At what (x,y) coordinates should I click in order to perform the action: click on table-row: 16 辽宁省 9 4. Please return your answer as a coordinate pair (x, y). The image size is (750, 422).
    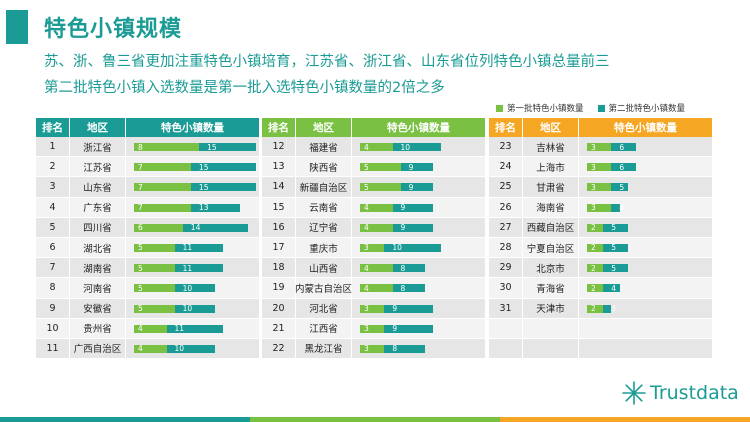
    Looking at the image, I should click on (374, 227).